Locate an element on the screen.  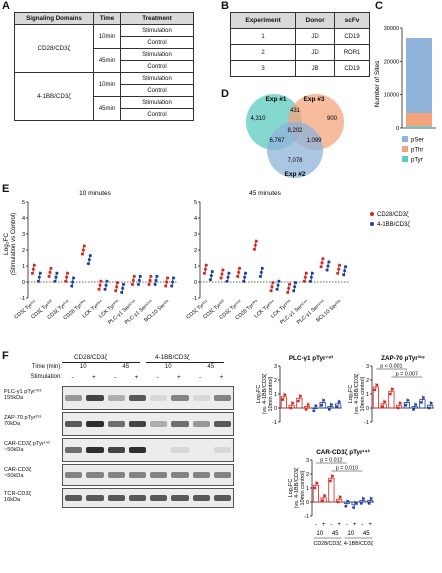
blot-group-line is located at coordinates (185, 362).